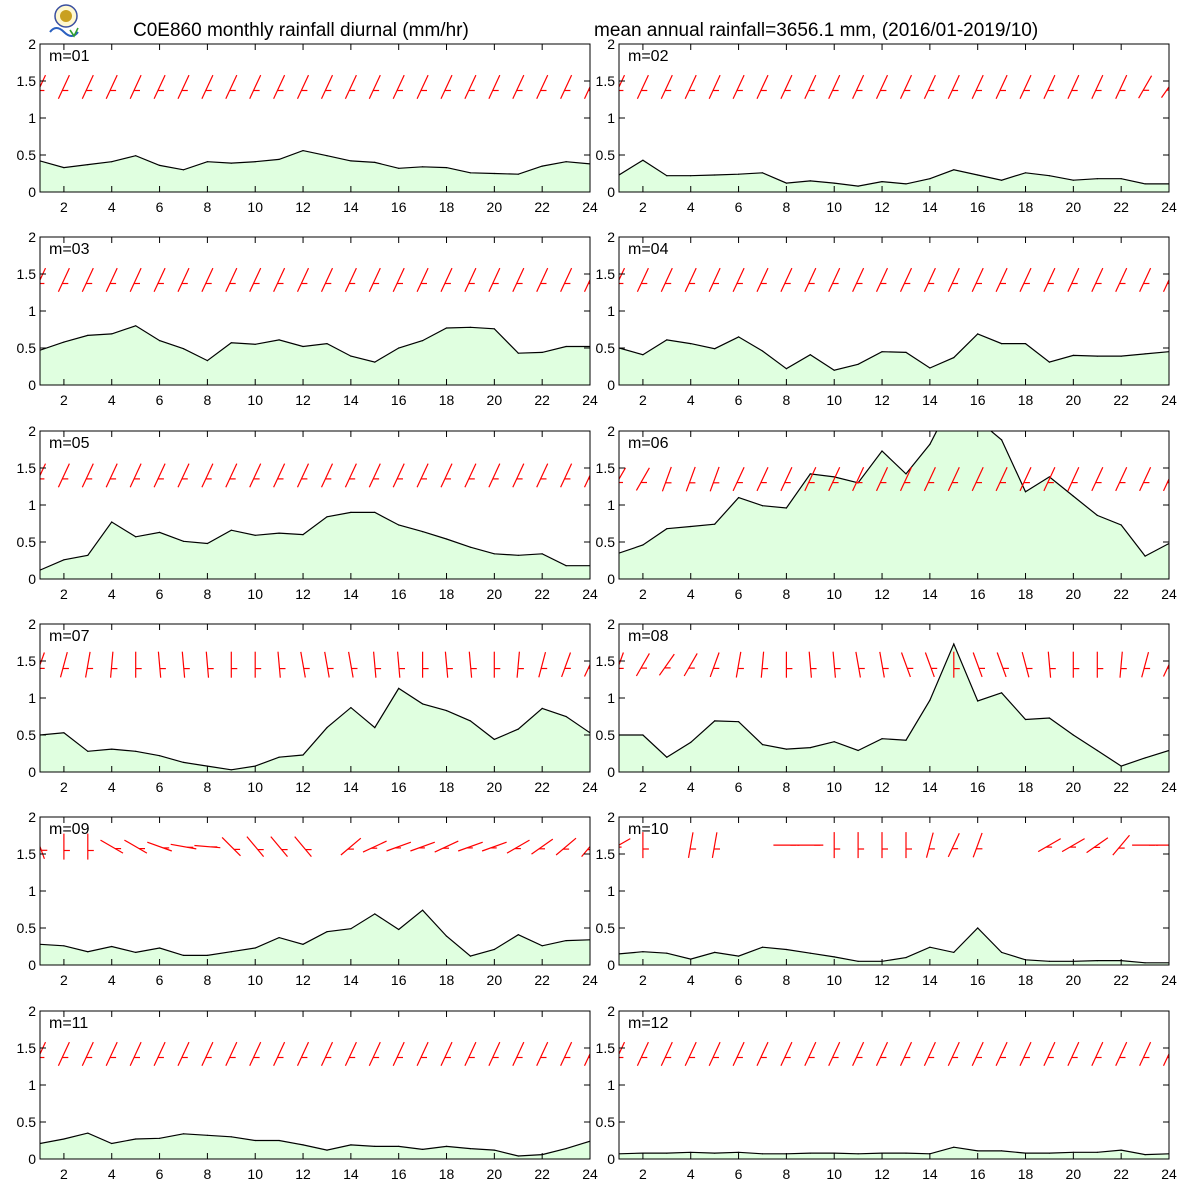 This screenshot has width=1200, height=1200. What do you see at coordinates (447, 207) in the screenshot?
I see `x-tick-label: 18` at bounding box center [447, 207].